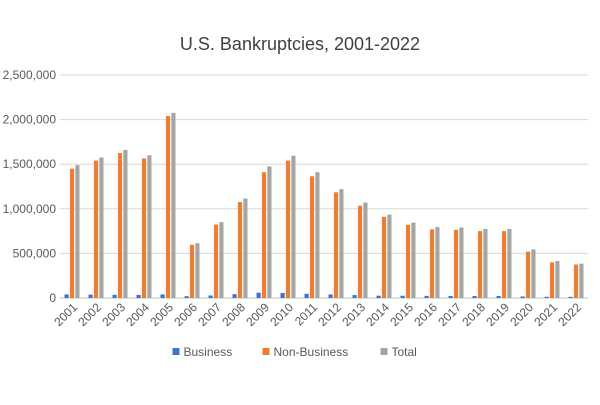 Image resolution: width=600 pixels, height=405 pixels. Describe the element at coordinates (288, 229) in the screenshot. I see `bar-non-business-2010` at that location.